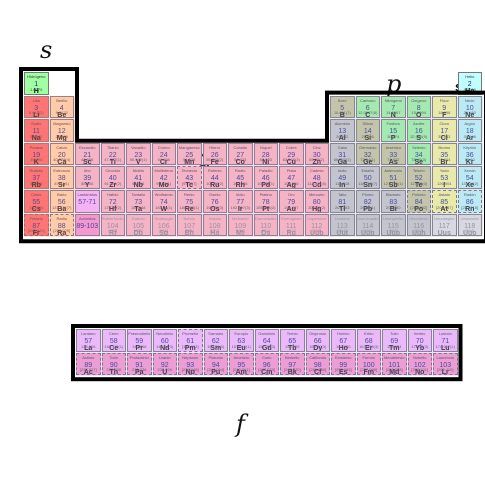 The width and height of the screenshot is (485, 480). I want to click on element-cell: Germanio 32 Ge 72.64(1), so click(367, 154).